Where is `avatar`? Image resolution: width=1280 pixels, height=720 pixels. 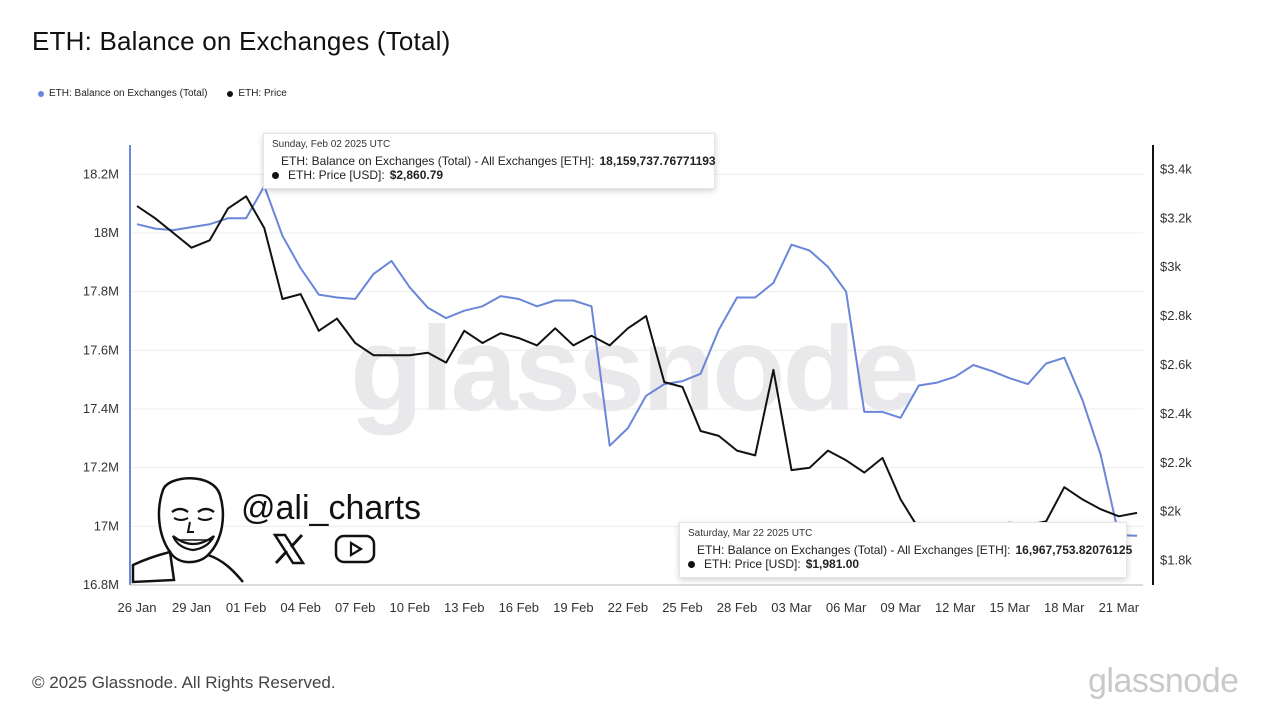 avatar is located at coordinates (188, 530).